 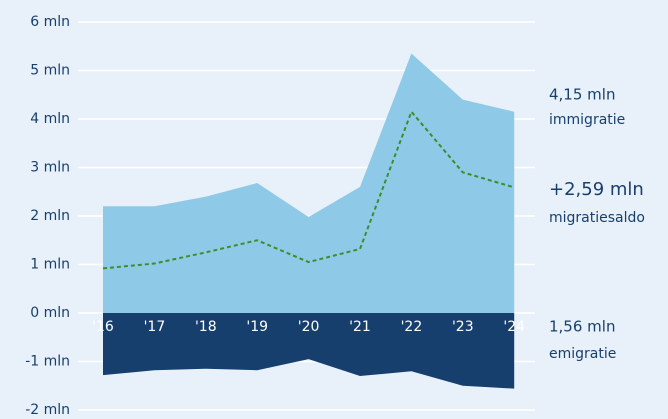 What do you see at coordinates (587, 120) in the screenshot?
I see `series-name-label: immigratie` at bounding box center [587, 120].